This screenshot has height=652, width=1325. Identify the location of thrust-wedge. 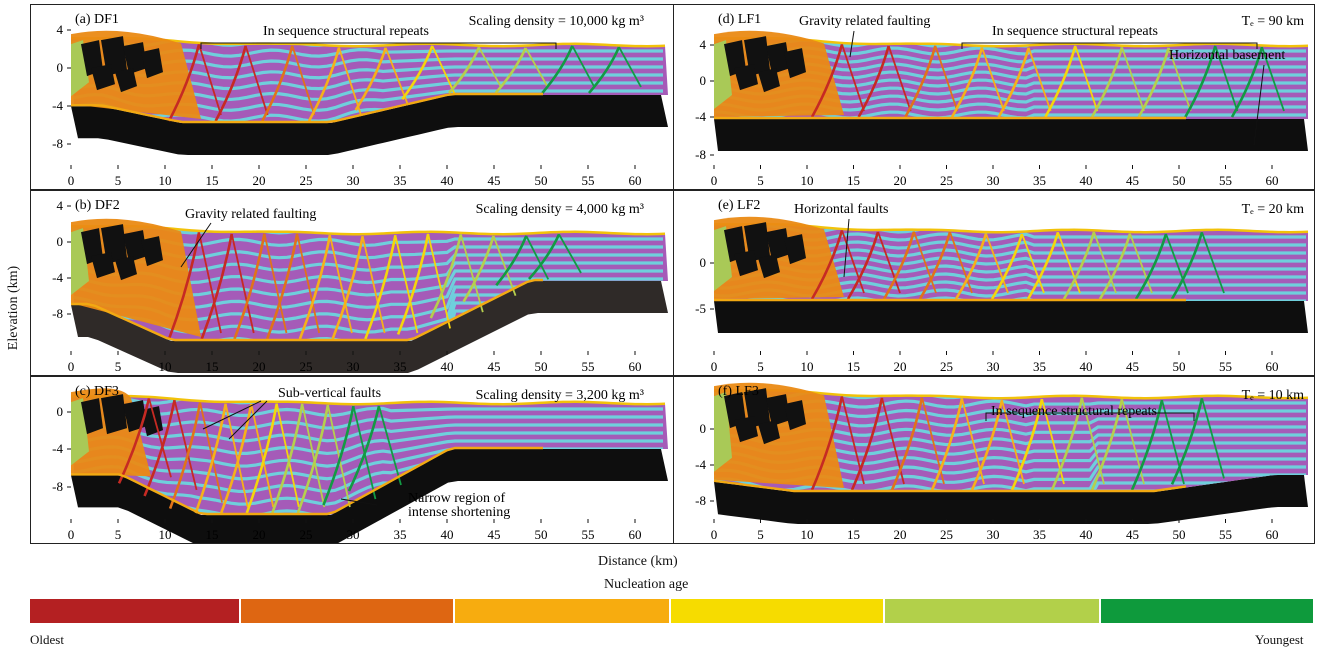
(136, 277).